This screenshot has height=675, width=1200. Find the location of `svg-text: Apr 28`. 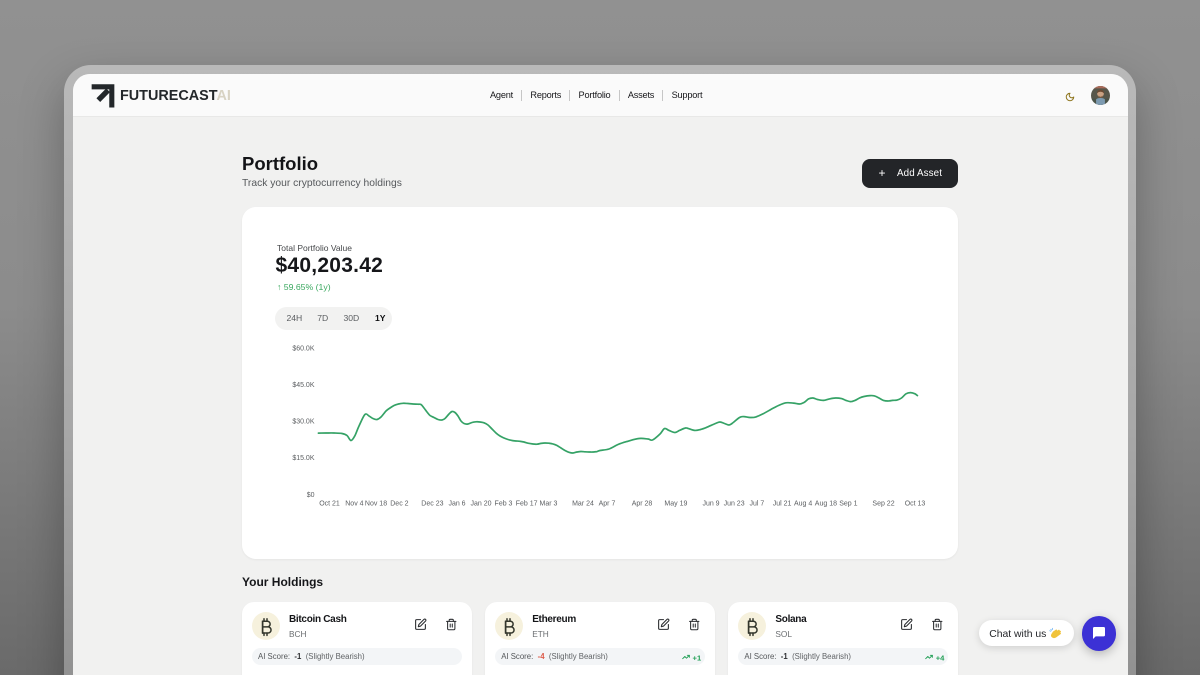

svg-text: Apr 28 is located at coordinates (642, 504).